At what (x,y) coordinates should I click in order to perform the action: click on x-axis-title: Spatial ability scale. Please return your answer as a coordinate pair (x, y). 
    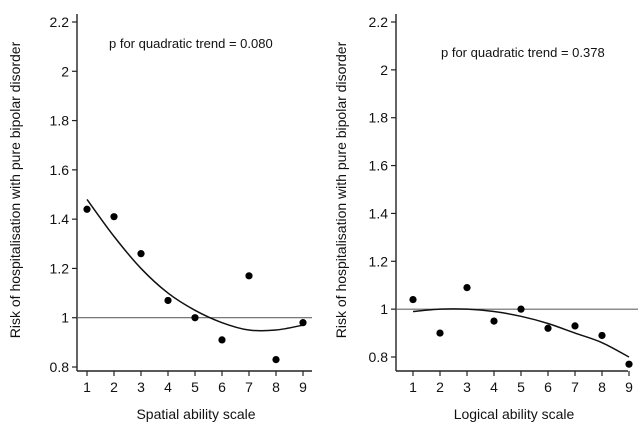
    Looking at the image, I should click on (195, 414).